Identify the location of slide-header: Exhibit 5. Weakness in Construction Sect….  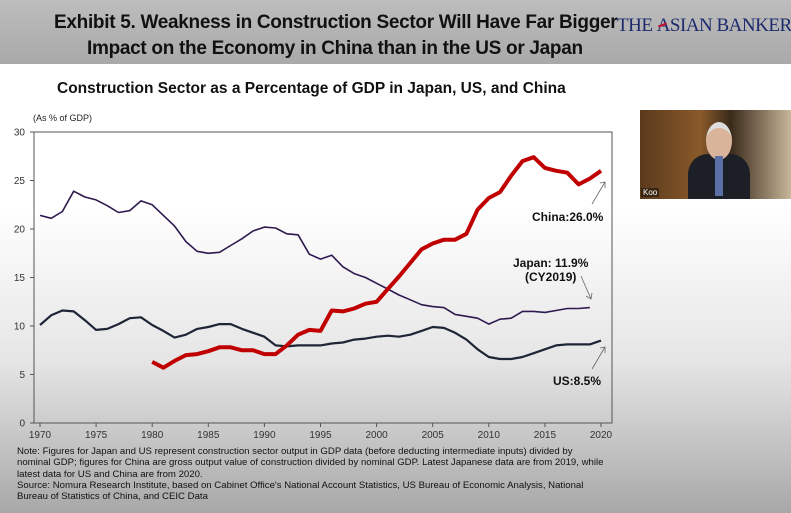
(395, 32).